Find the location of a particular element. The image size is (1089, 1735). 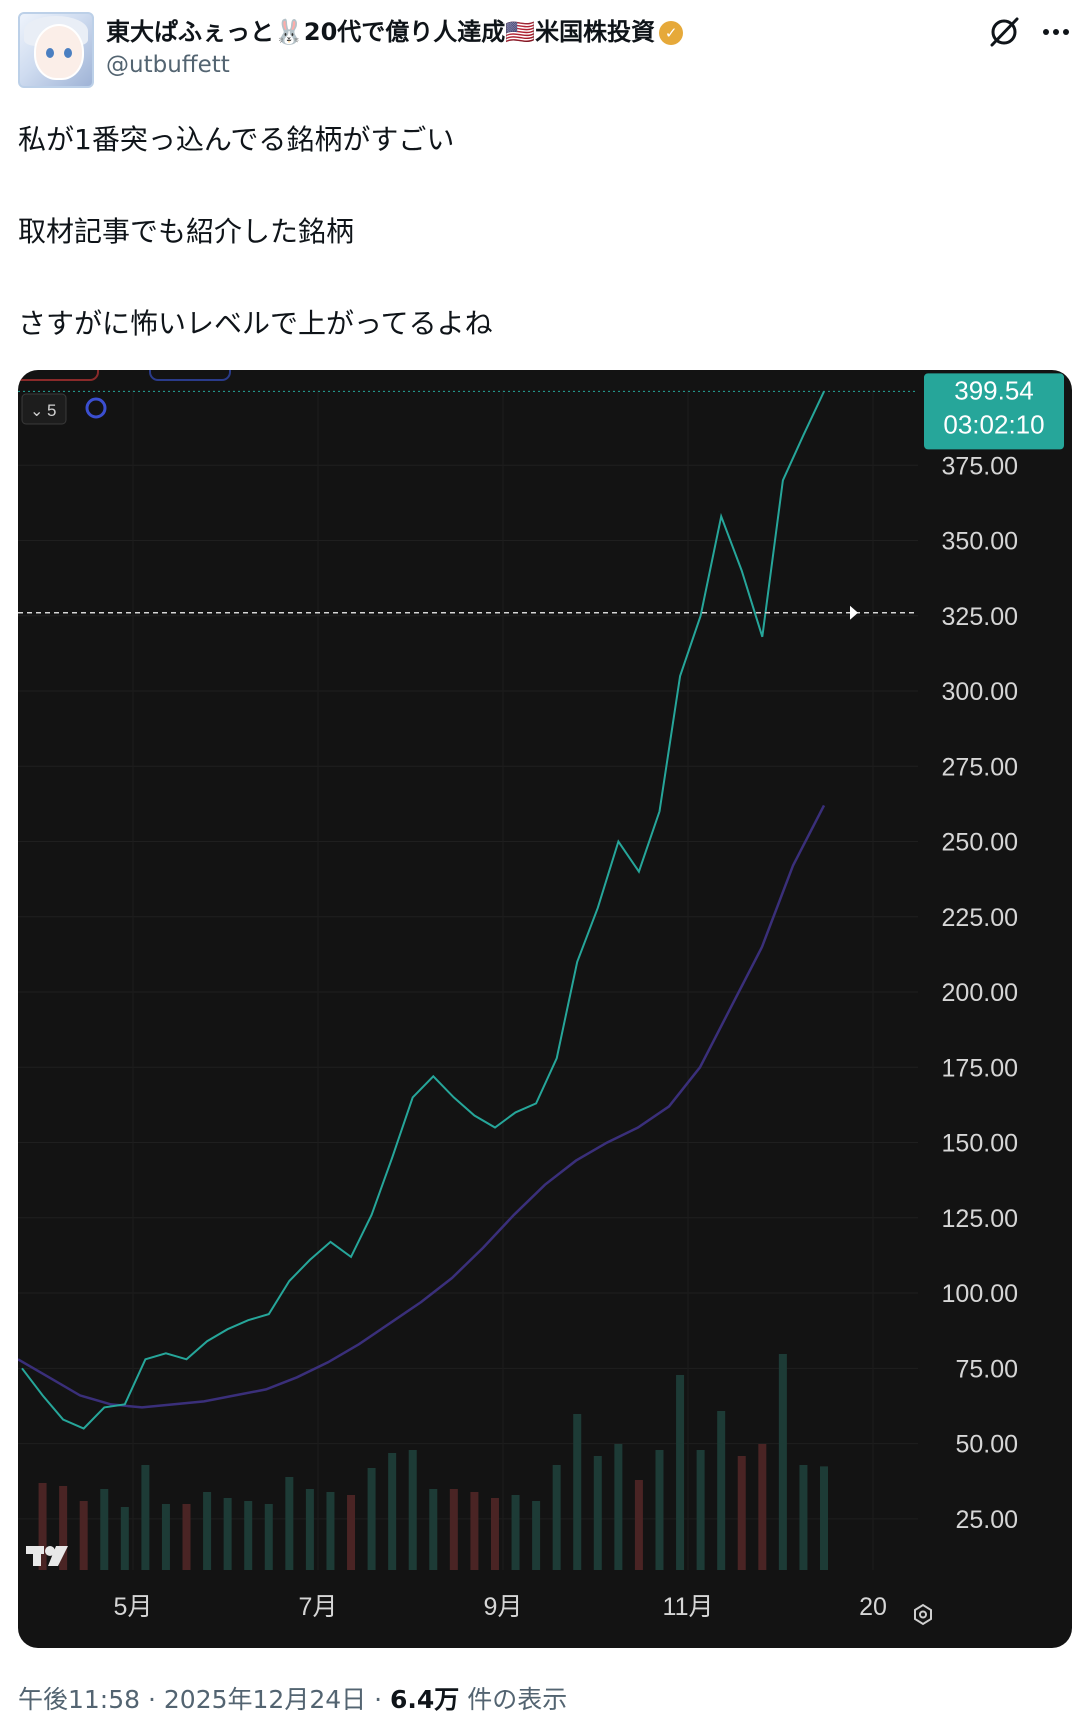

refresh-icon is located at coordinates (96, 408).